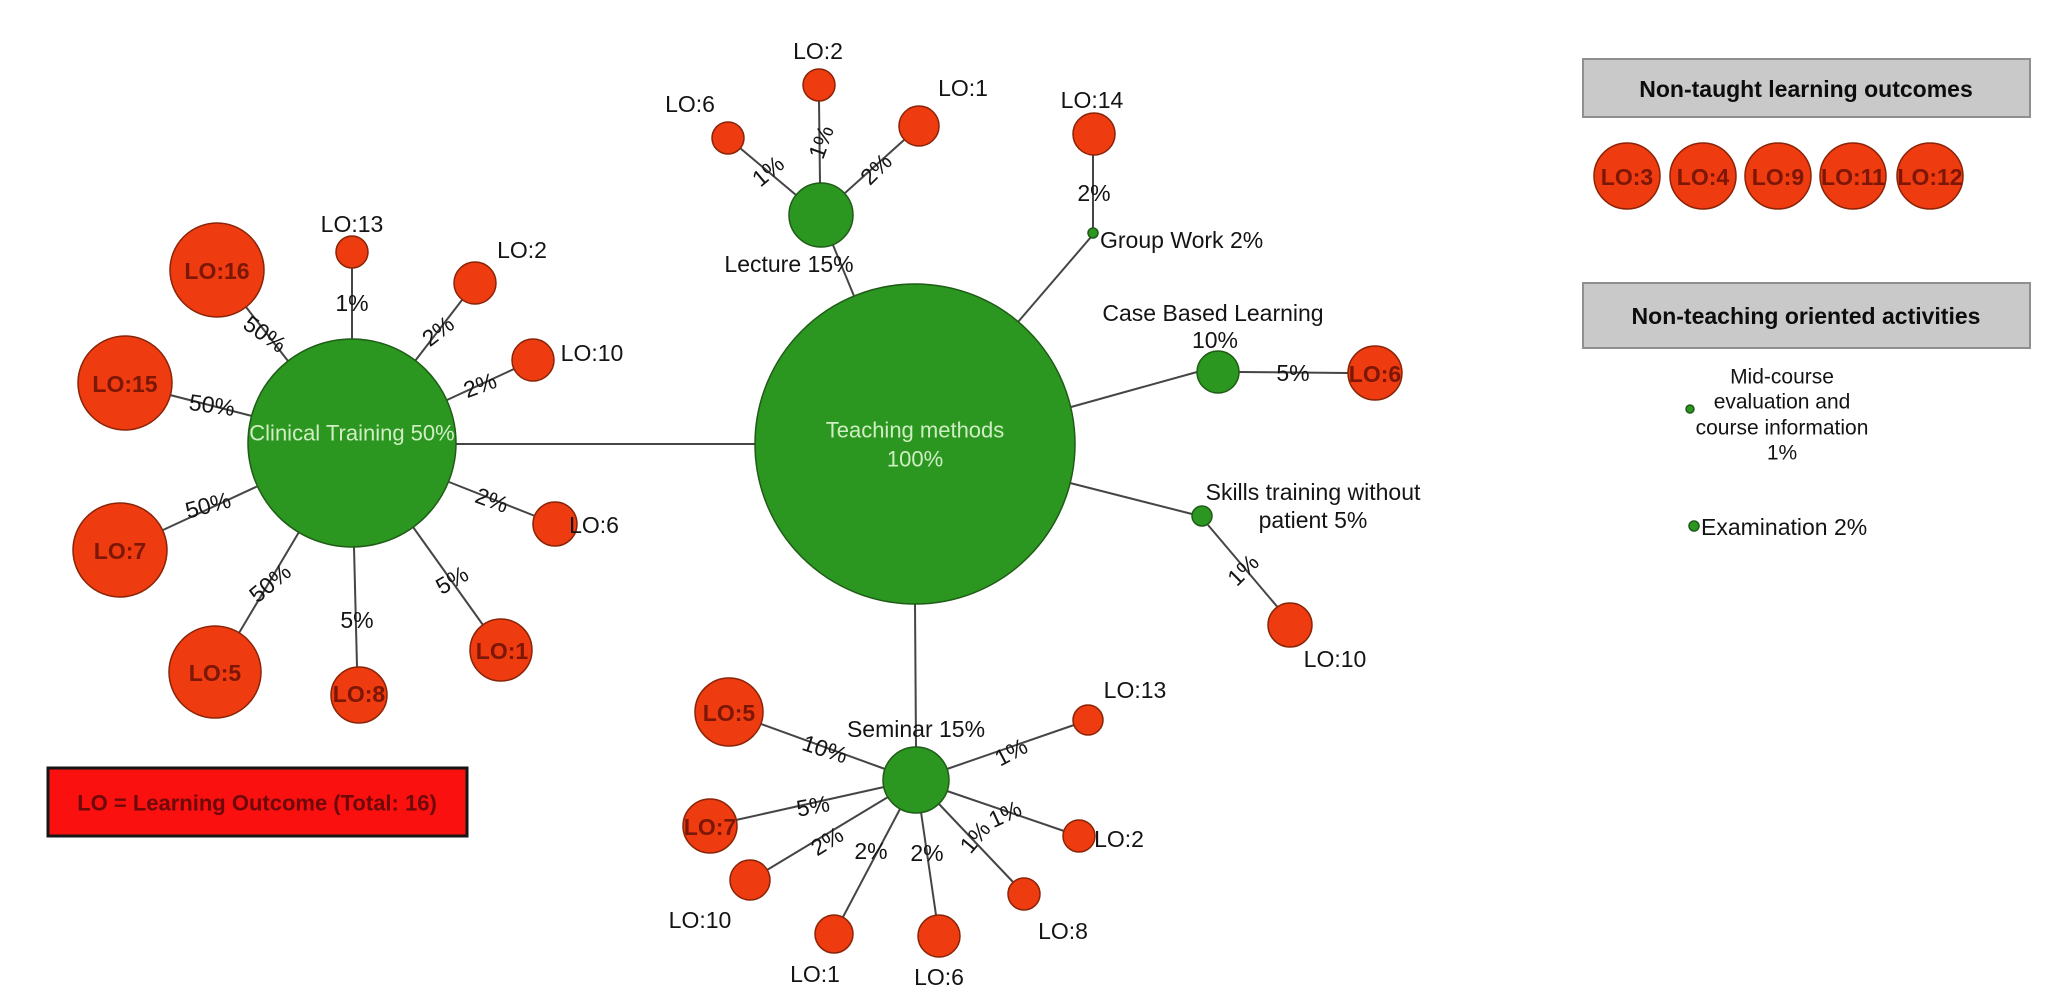 The height and width of the screenshot is (1001, 2059). I want to click on clinical-lo7-label: LO:7, so click(120, 551).